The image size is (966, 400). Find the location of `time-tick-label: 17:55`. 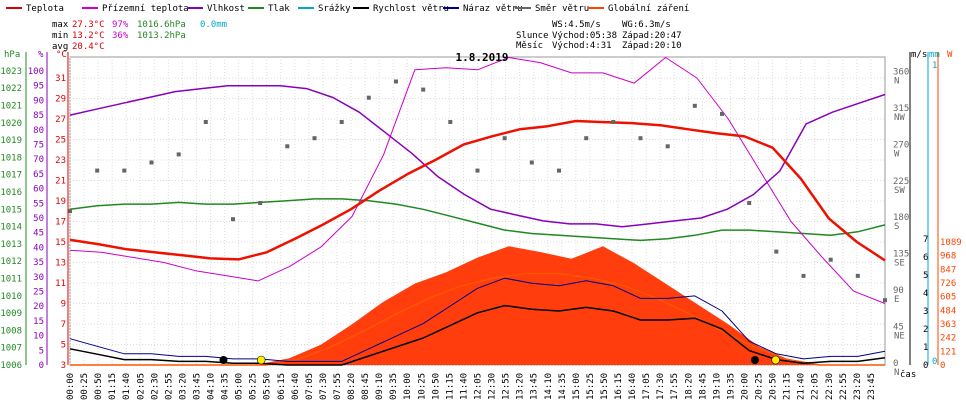

time-tick-label: 17:55 is located at coordinates (675, 386).